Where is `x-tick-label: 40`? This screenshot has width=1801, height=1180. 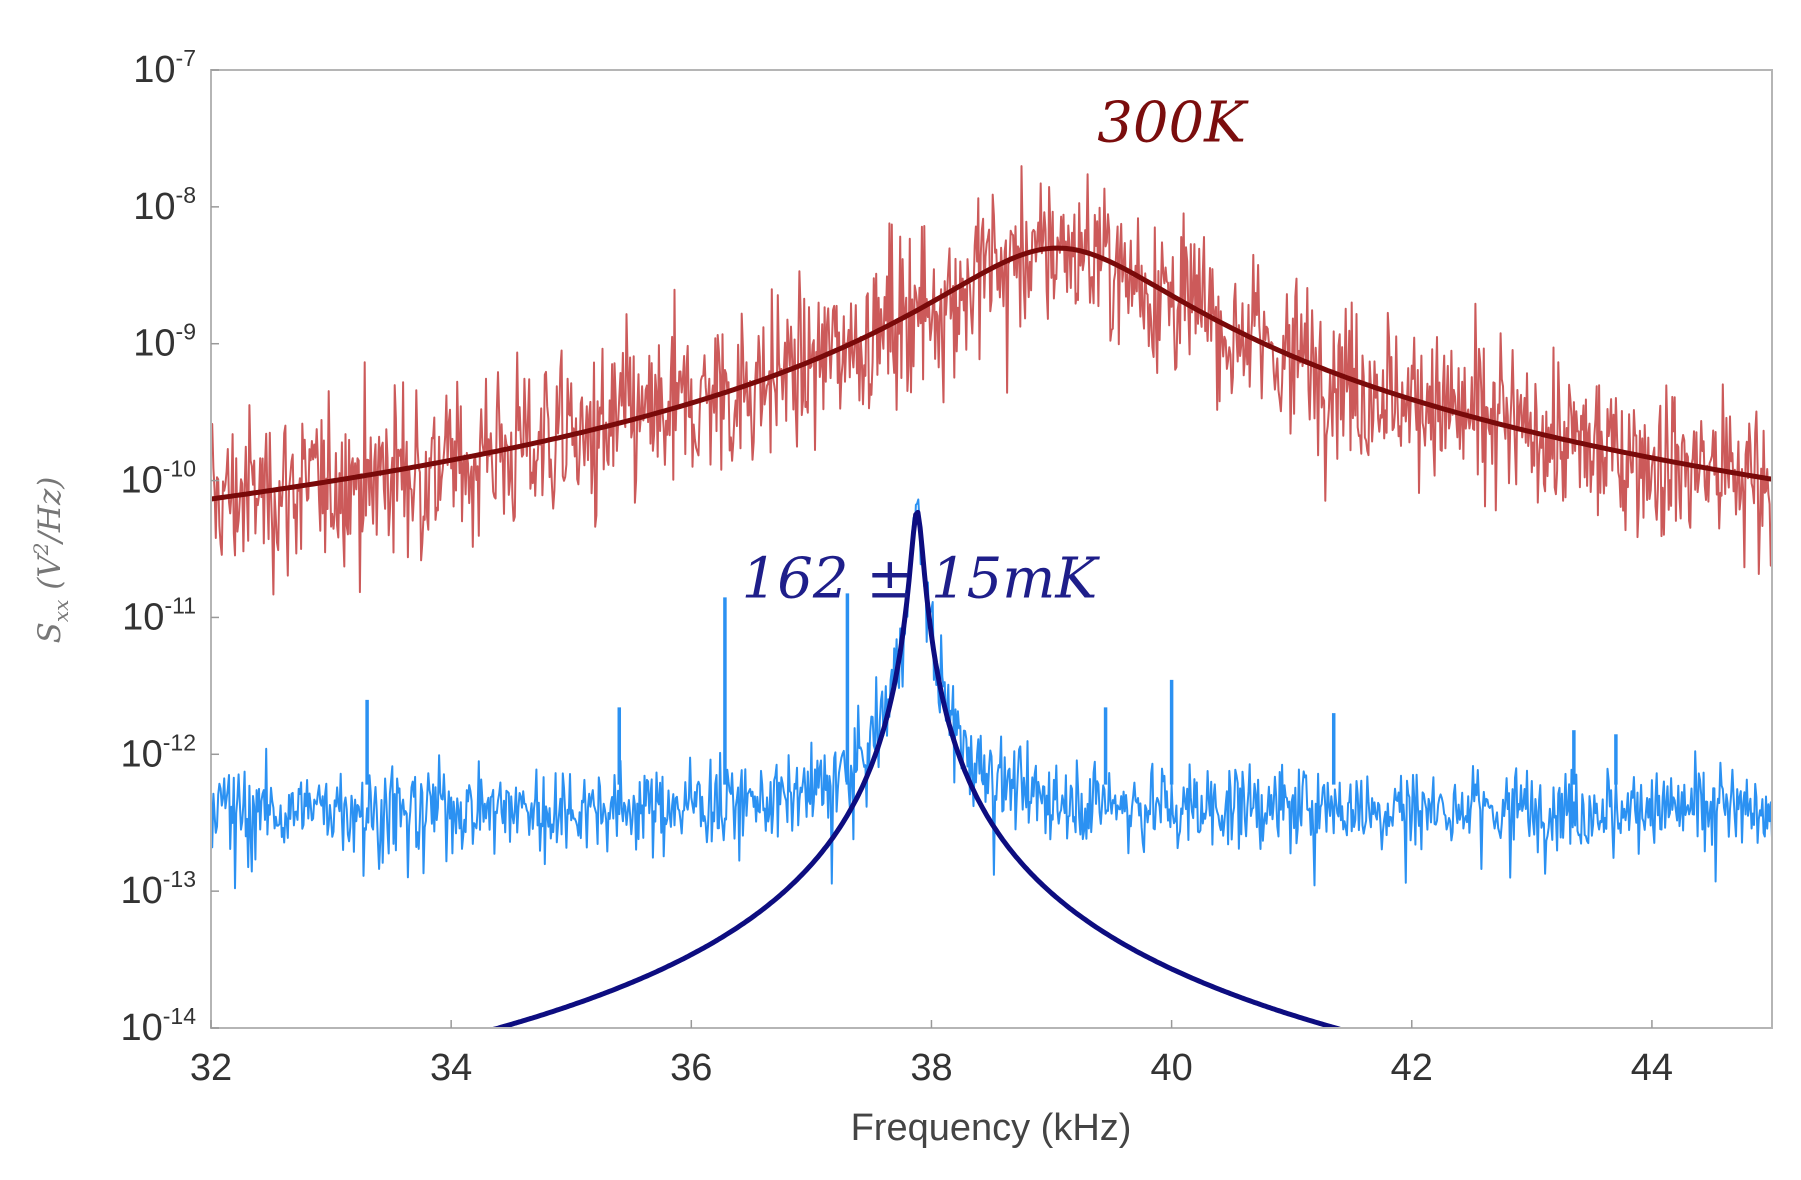
x-tick-label: 40 is located at coordinates (1171, 1068).